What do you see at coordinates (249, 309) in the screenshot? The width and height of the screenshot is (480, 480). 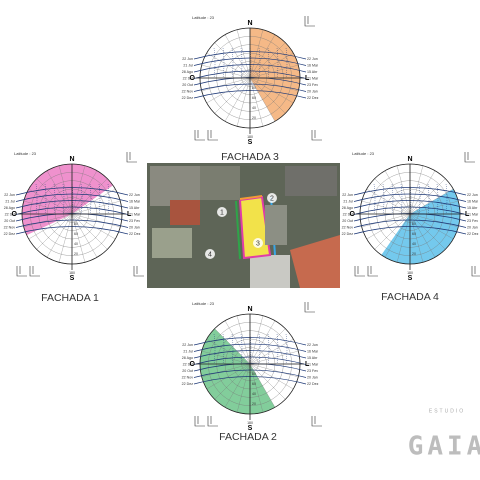 I see `north-label: N` at bounding box center [249, 309].